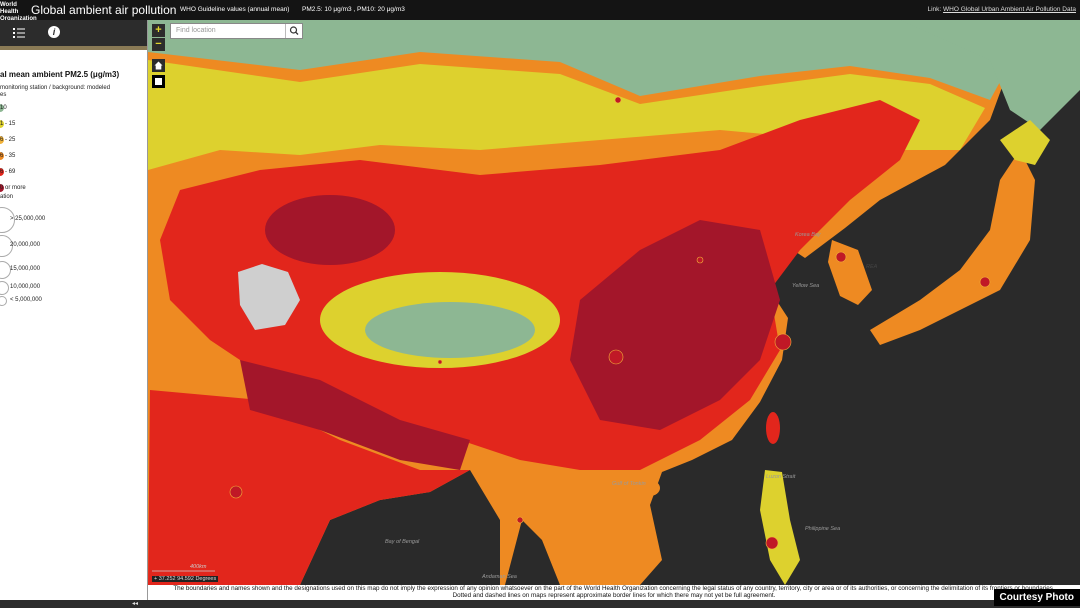 The height and width of the screenshot is (608, 1080). What do you see at coordinates (104, 10) in the screenshot?
I see `app-title: Global ambient air pollution` at bounding box center [104, 10].